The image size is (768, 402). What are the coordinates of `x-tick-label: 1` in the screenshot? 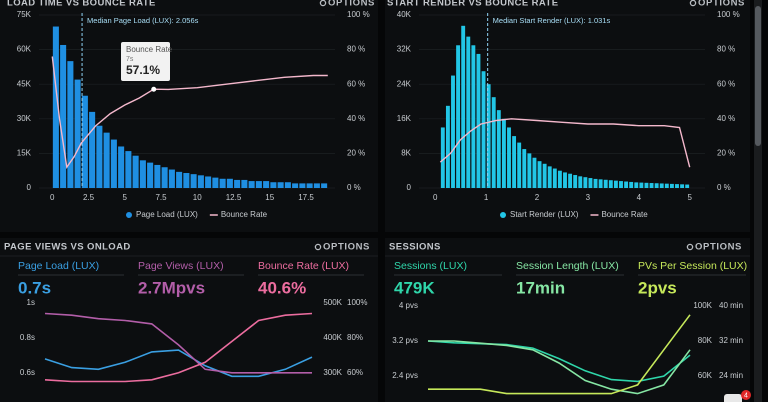 It's located at (486, 197).